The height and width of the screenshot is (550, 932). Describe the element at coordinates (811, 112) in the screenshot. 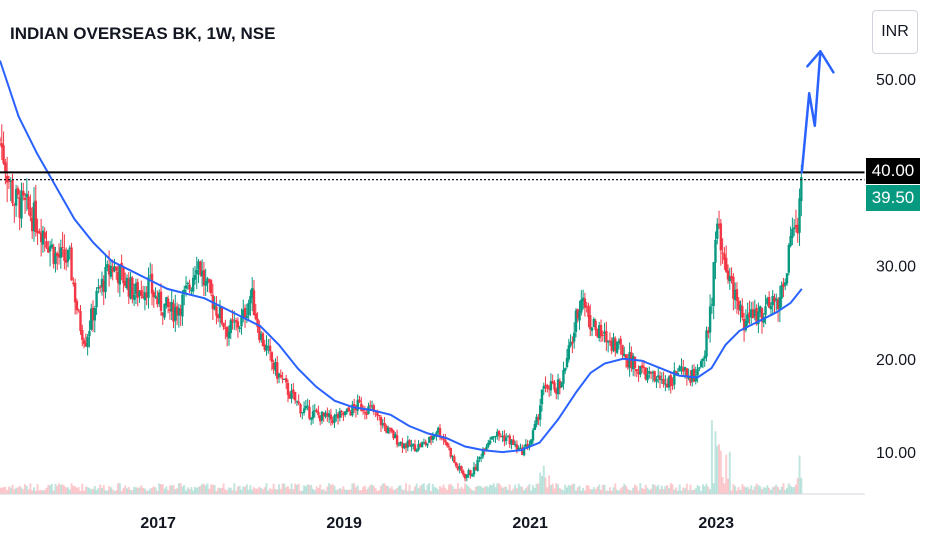

I see `projection-arrow` at that location.